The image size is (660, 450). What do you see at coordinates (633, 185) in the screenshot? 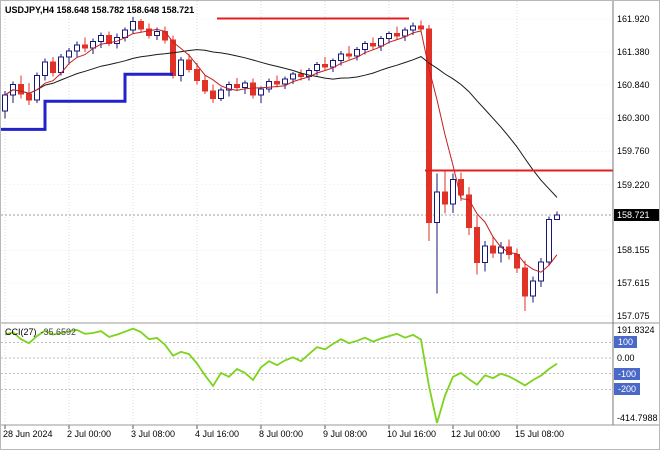
I see `price-axis-label: 159.220` at bounding box center [633, 185].